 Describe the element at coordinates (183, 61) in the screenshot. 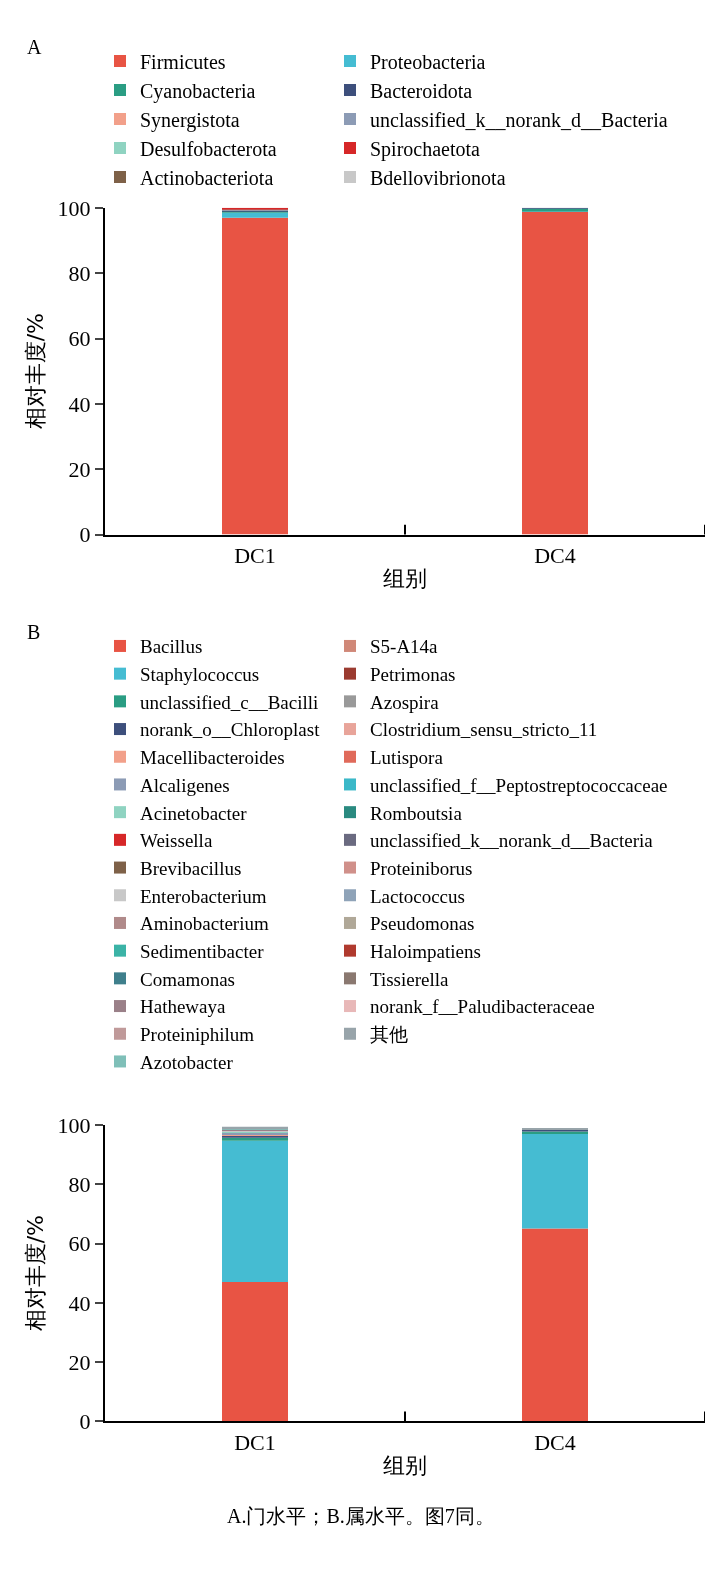

I see `legend-label: Firmicutes` at that location.